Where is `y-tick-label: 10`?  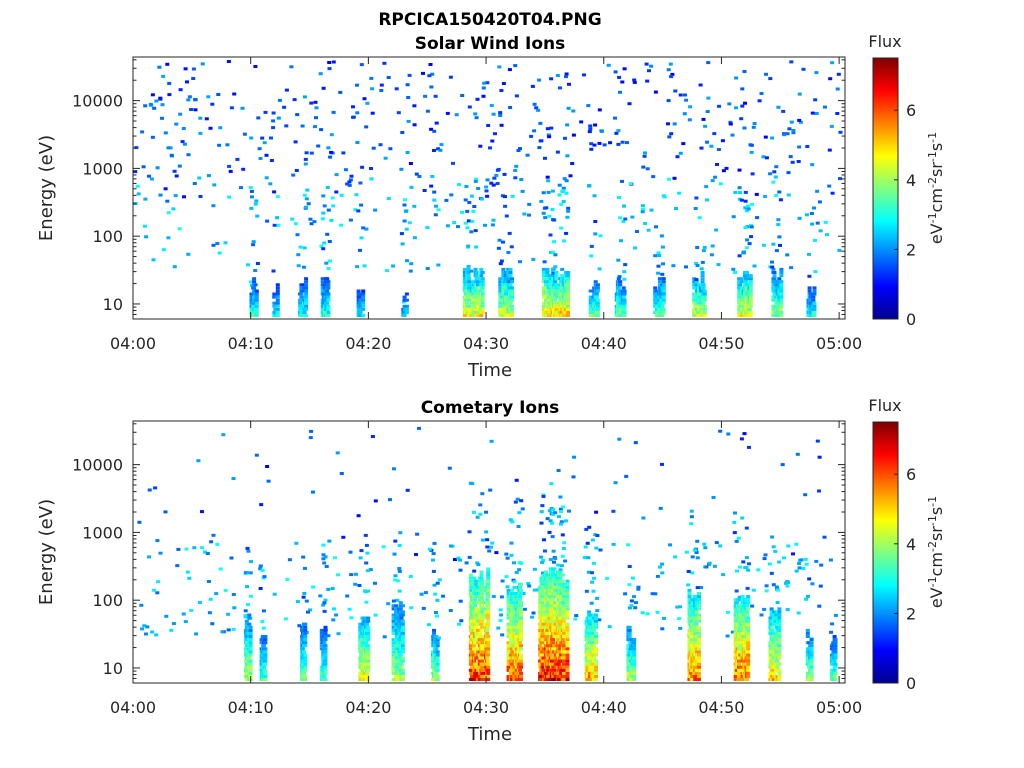 y-tick-label: 10 is located at coordinates (113, 304).